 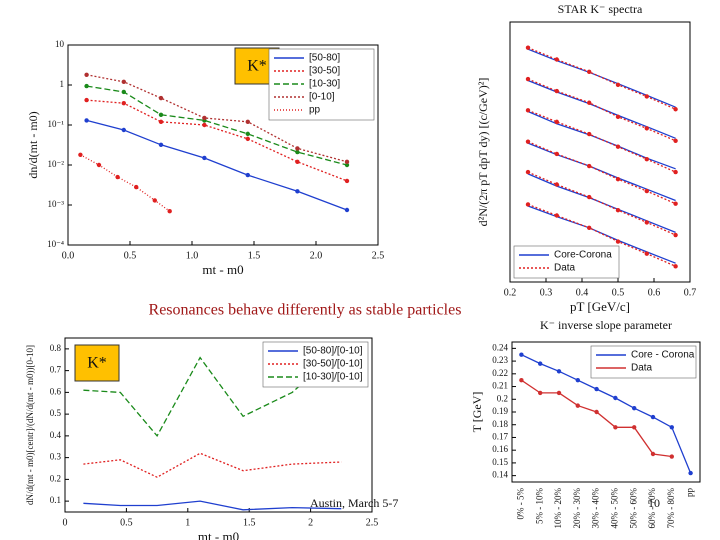 I want to click on x-axis-label: pT [GeV/c], so click(x=600, y=306).